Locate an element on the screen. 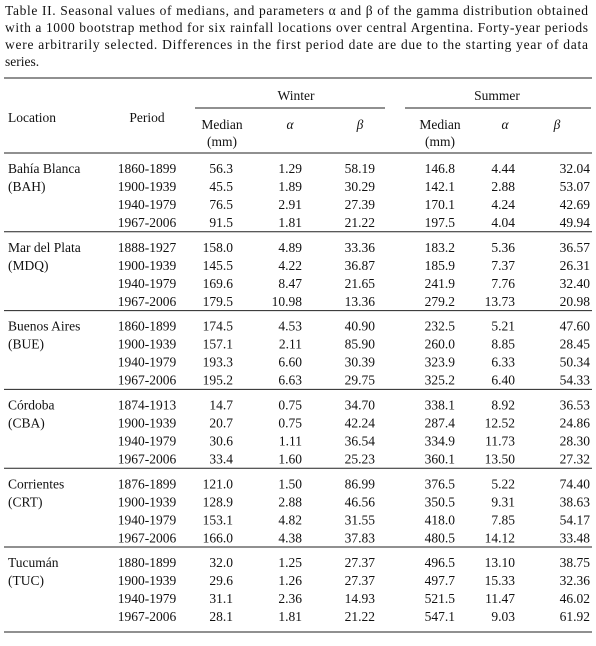 The image size is (596, 646). site-code: (CRT) is located at coordinates (25, 501).